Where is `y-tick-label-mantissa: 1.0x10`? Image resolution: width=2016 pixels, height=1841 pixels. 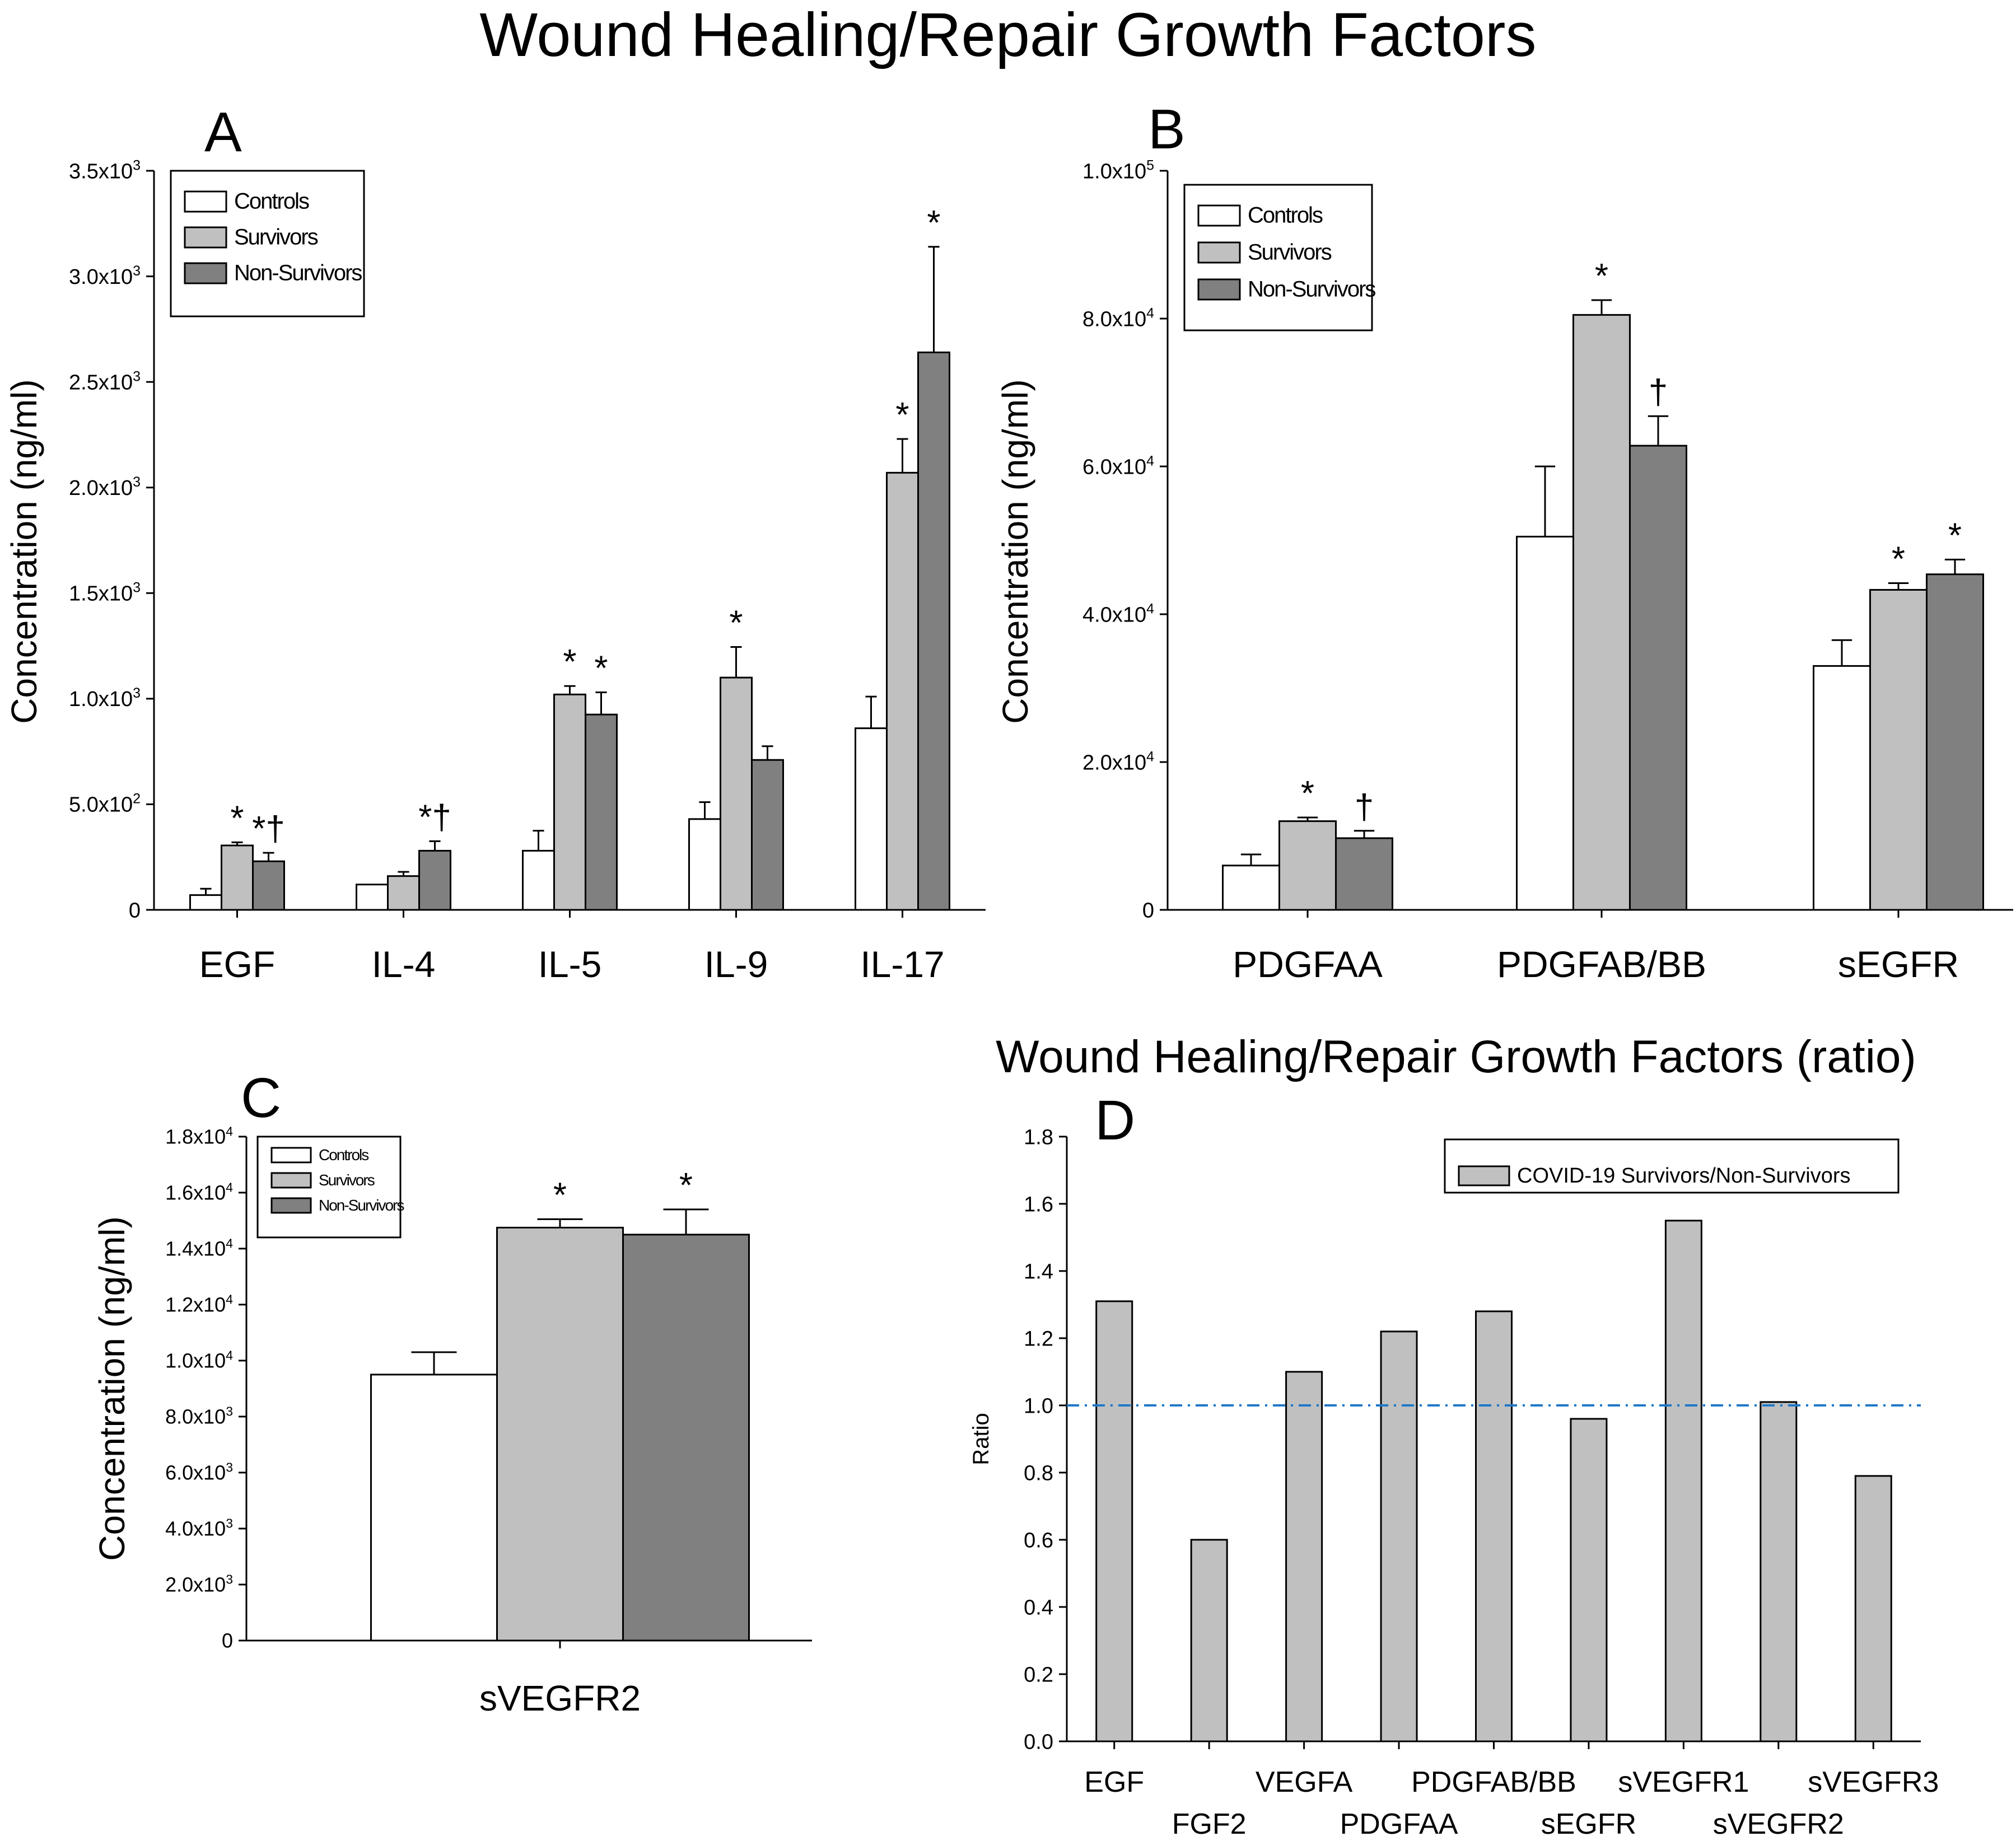
y-tick-label-mantissa: 1.0x10 is located at coordinates (101, 699).